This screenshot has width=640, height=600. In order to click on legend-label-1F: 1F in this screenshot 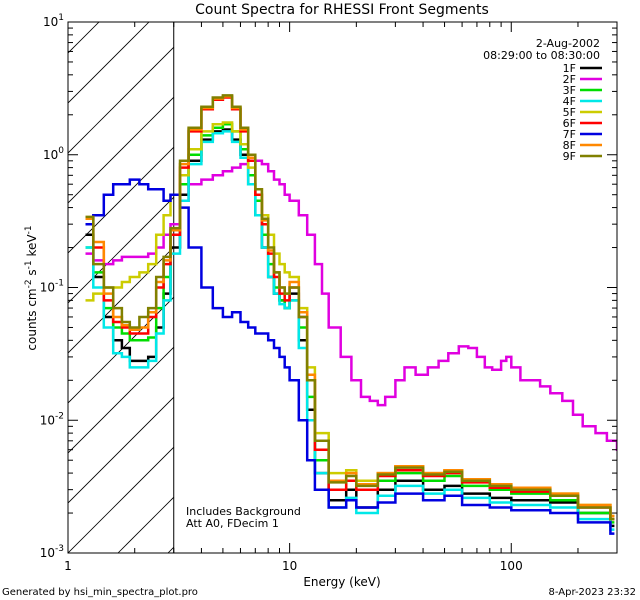, I will do `click(569, 68)`.